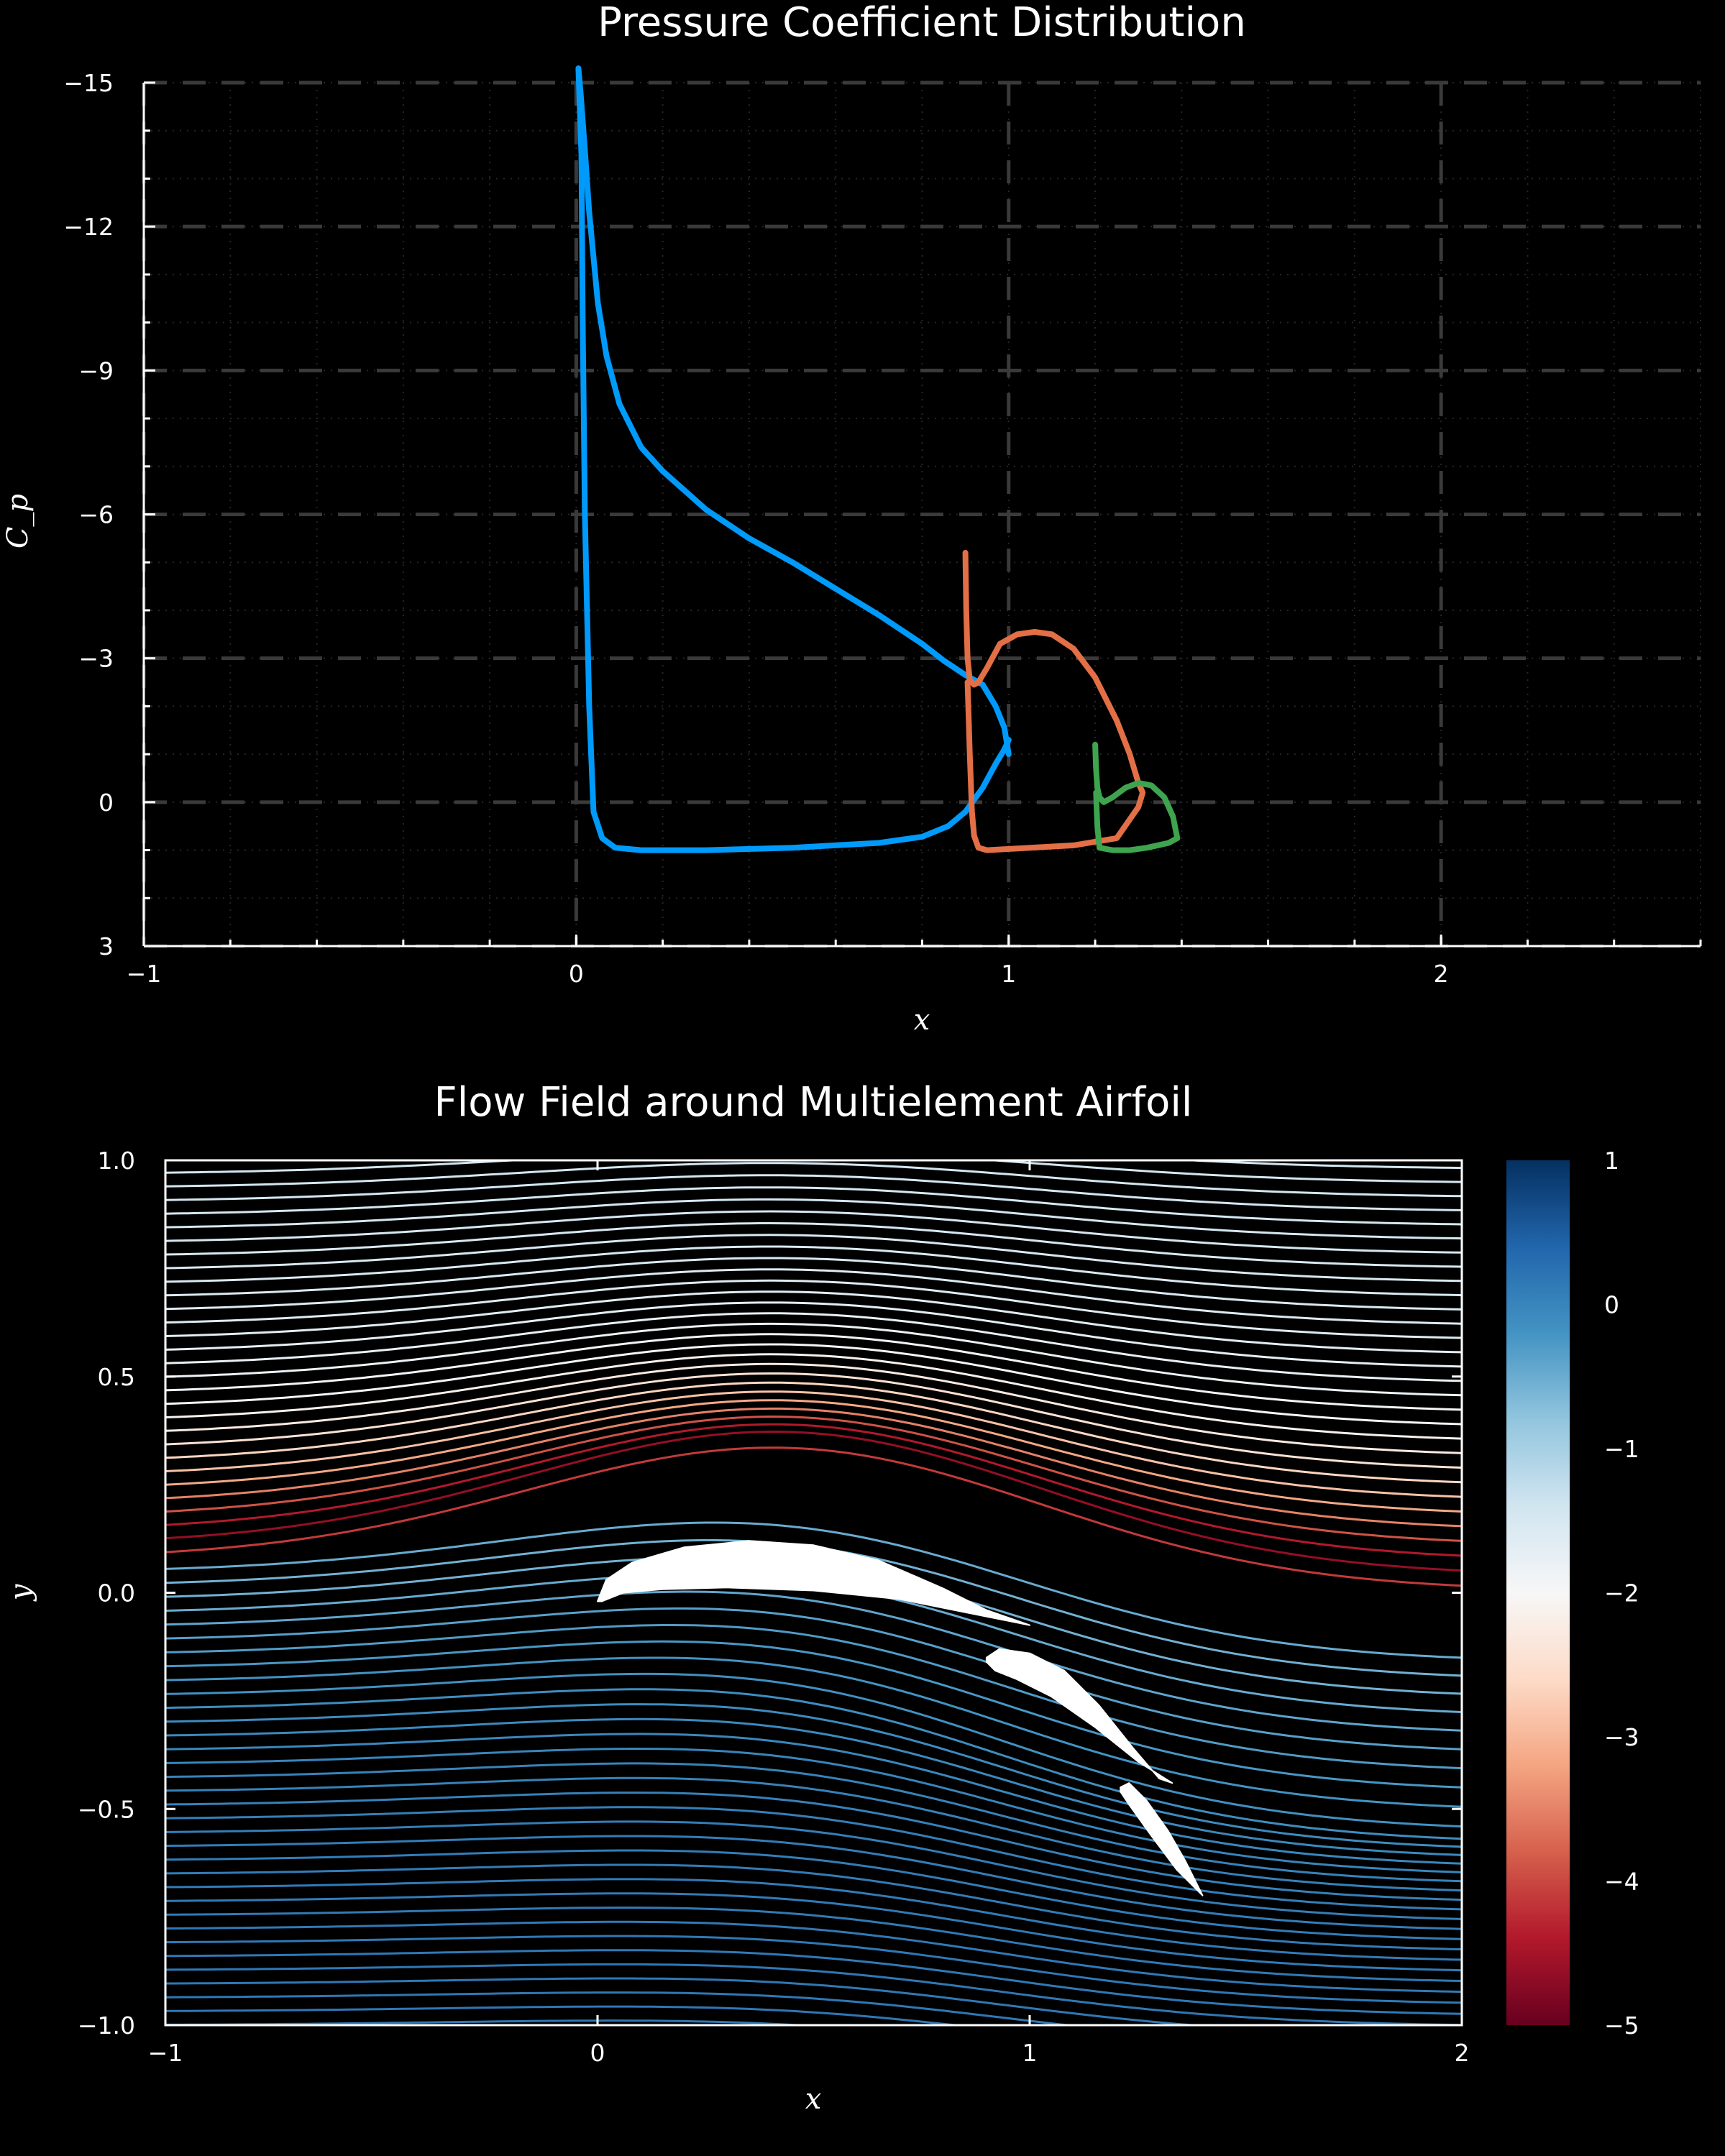  Describe the element at coordinates (89, 83) in the screenshot. I see `cp-y-tick-label: −15` at that location.